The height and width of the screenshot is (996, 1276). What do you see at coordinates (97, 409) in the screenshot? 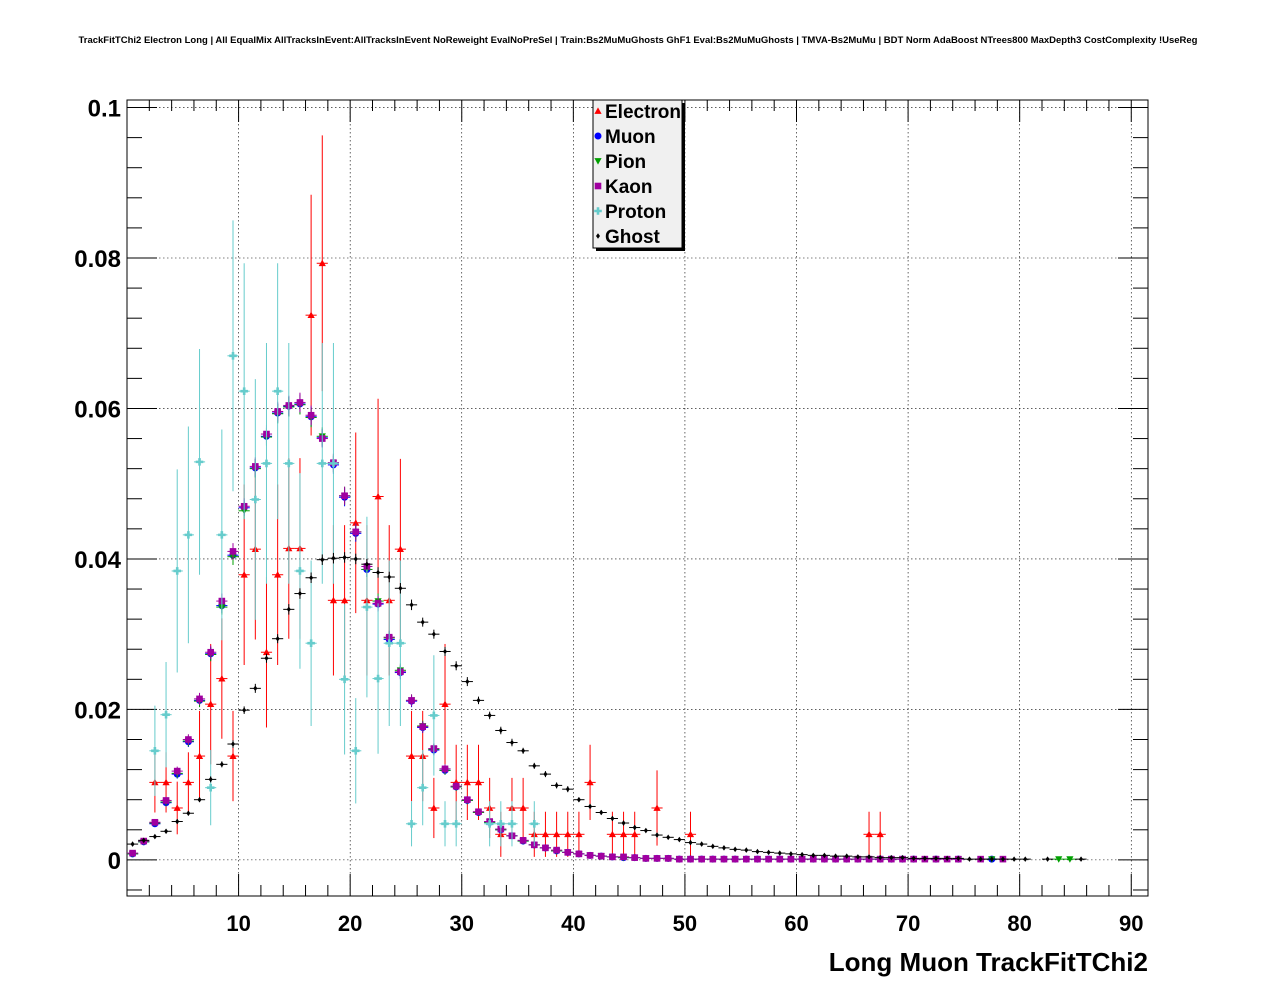
I see `y-tick-label: 0.06` at bounding box center [97, 409].